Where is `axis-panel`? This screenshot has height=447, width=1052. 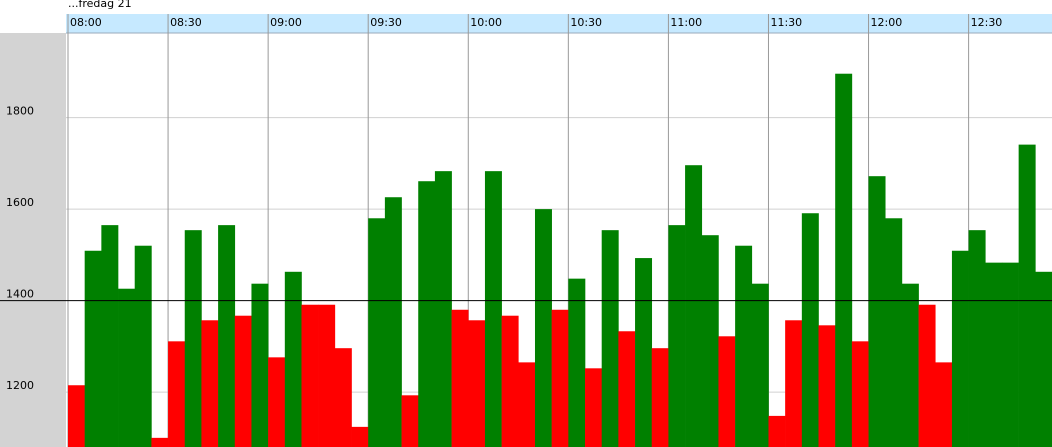
axis-panel is located at coordinates (33, 240).